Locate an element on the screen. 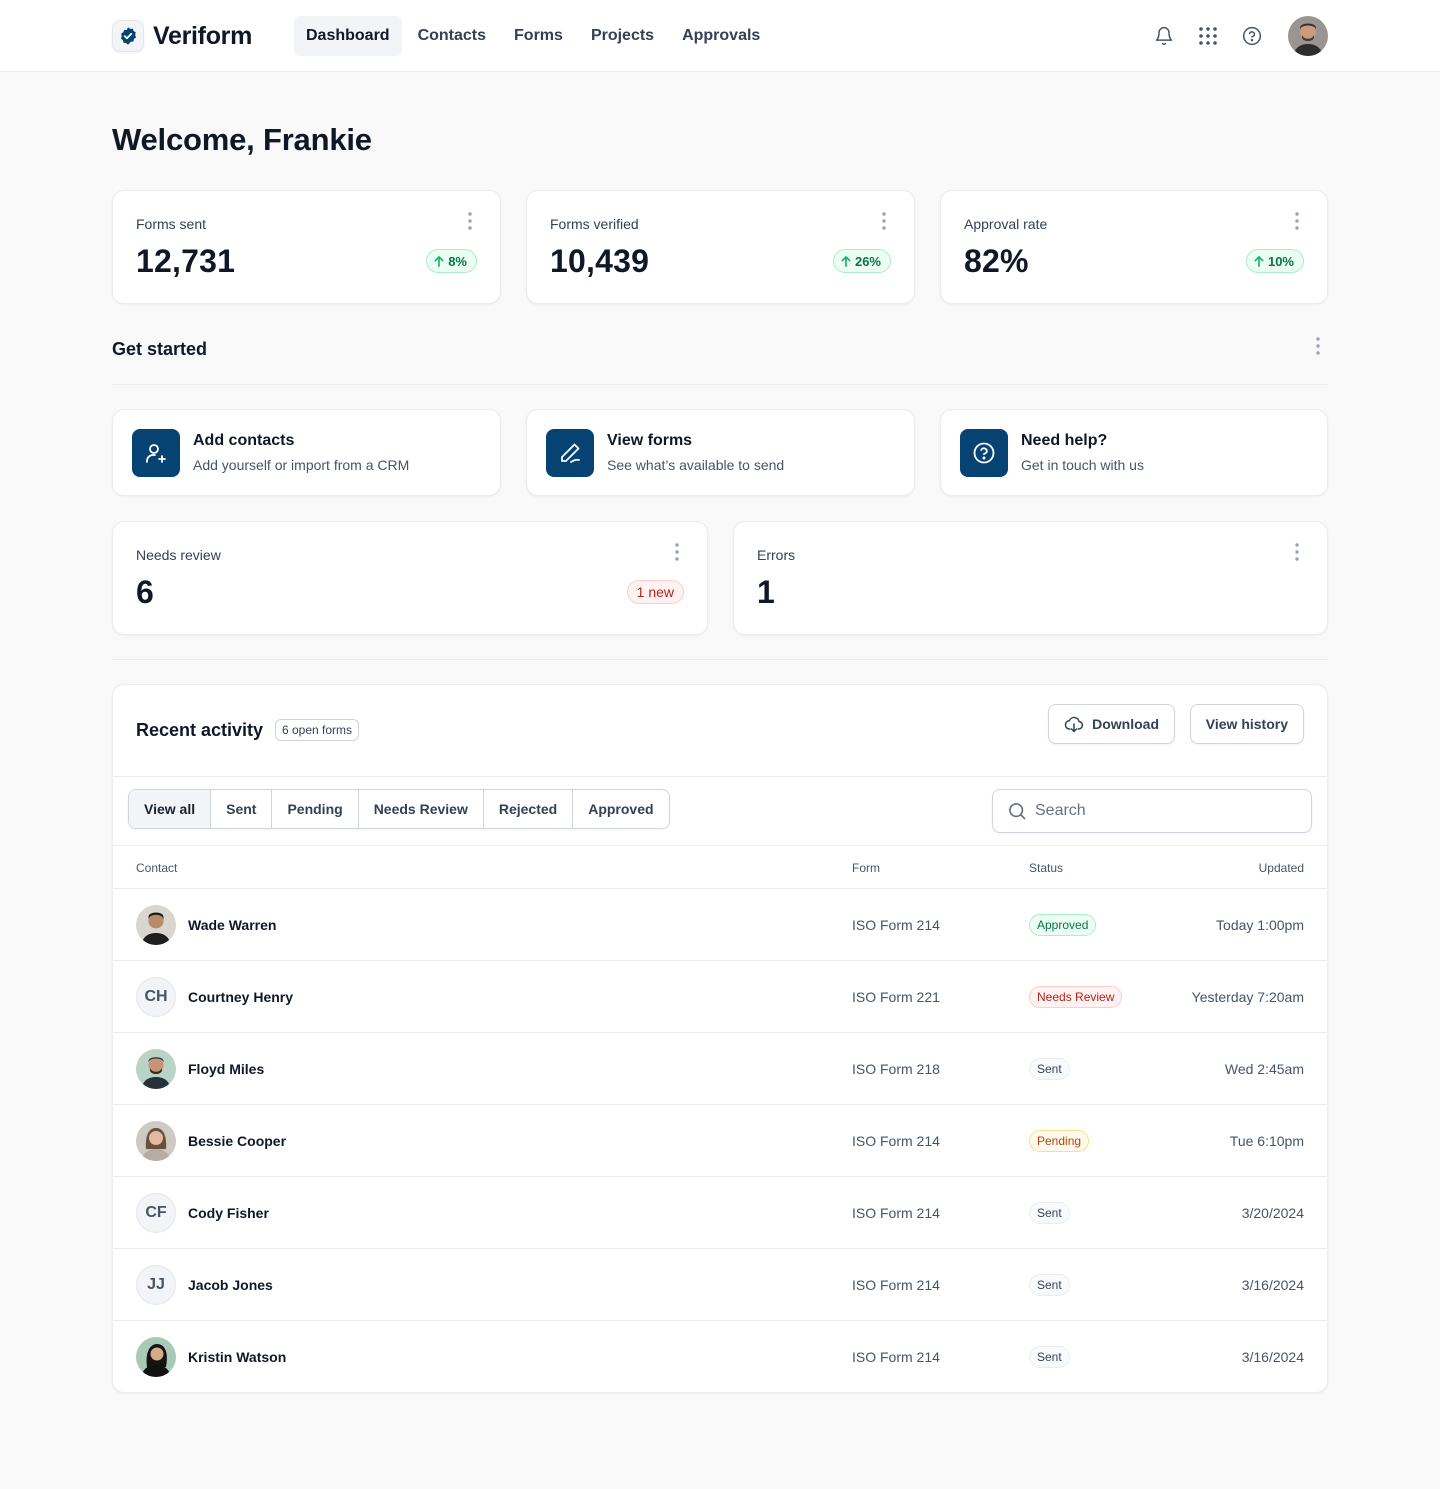 The image size is (1440, 1489). avatar is located at coordinates (156, 1357).